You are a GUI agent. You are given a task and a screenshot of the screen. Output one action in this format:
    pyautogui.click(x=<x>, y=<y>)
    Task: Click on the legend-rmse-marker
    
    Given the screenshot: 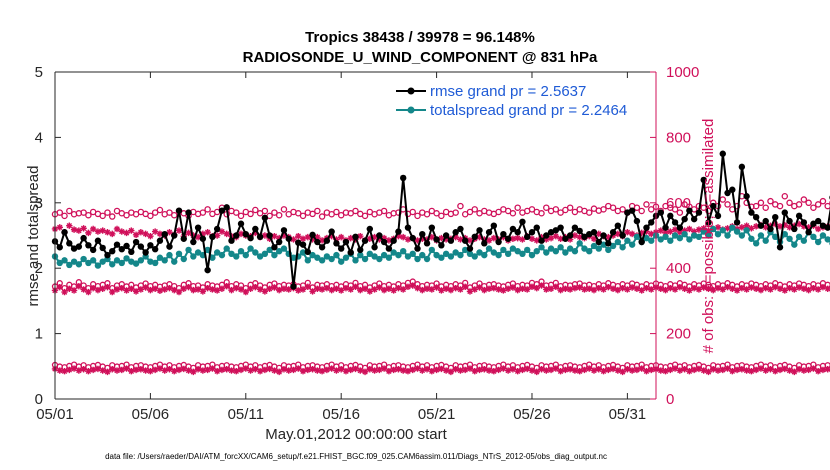 What is the action you would take?
    pyautogui.click(x=411, y=91)
    